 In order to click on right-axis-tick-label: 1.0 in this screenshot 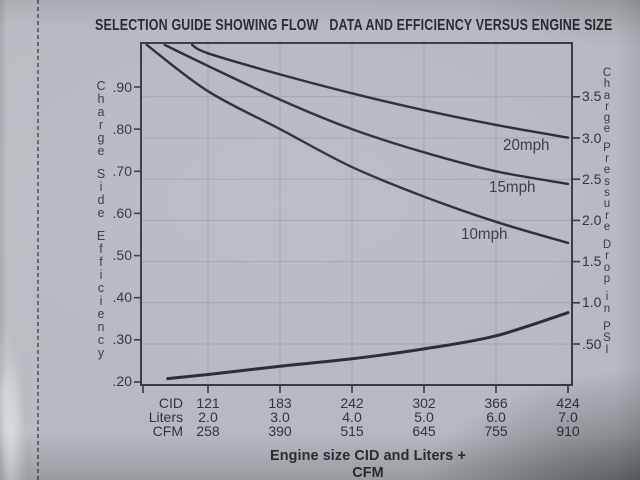, I will do `click(592, 302)`.